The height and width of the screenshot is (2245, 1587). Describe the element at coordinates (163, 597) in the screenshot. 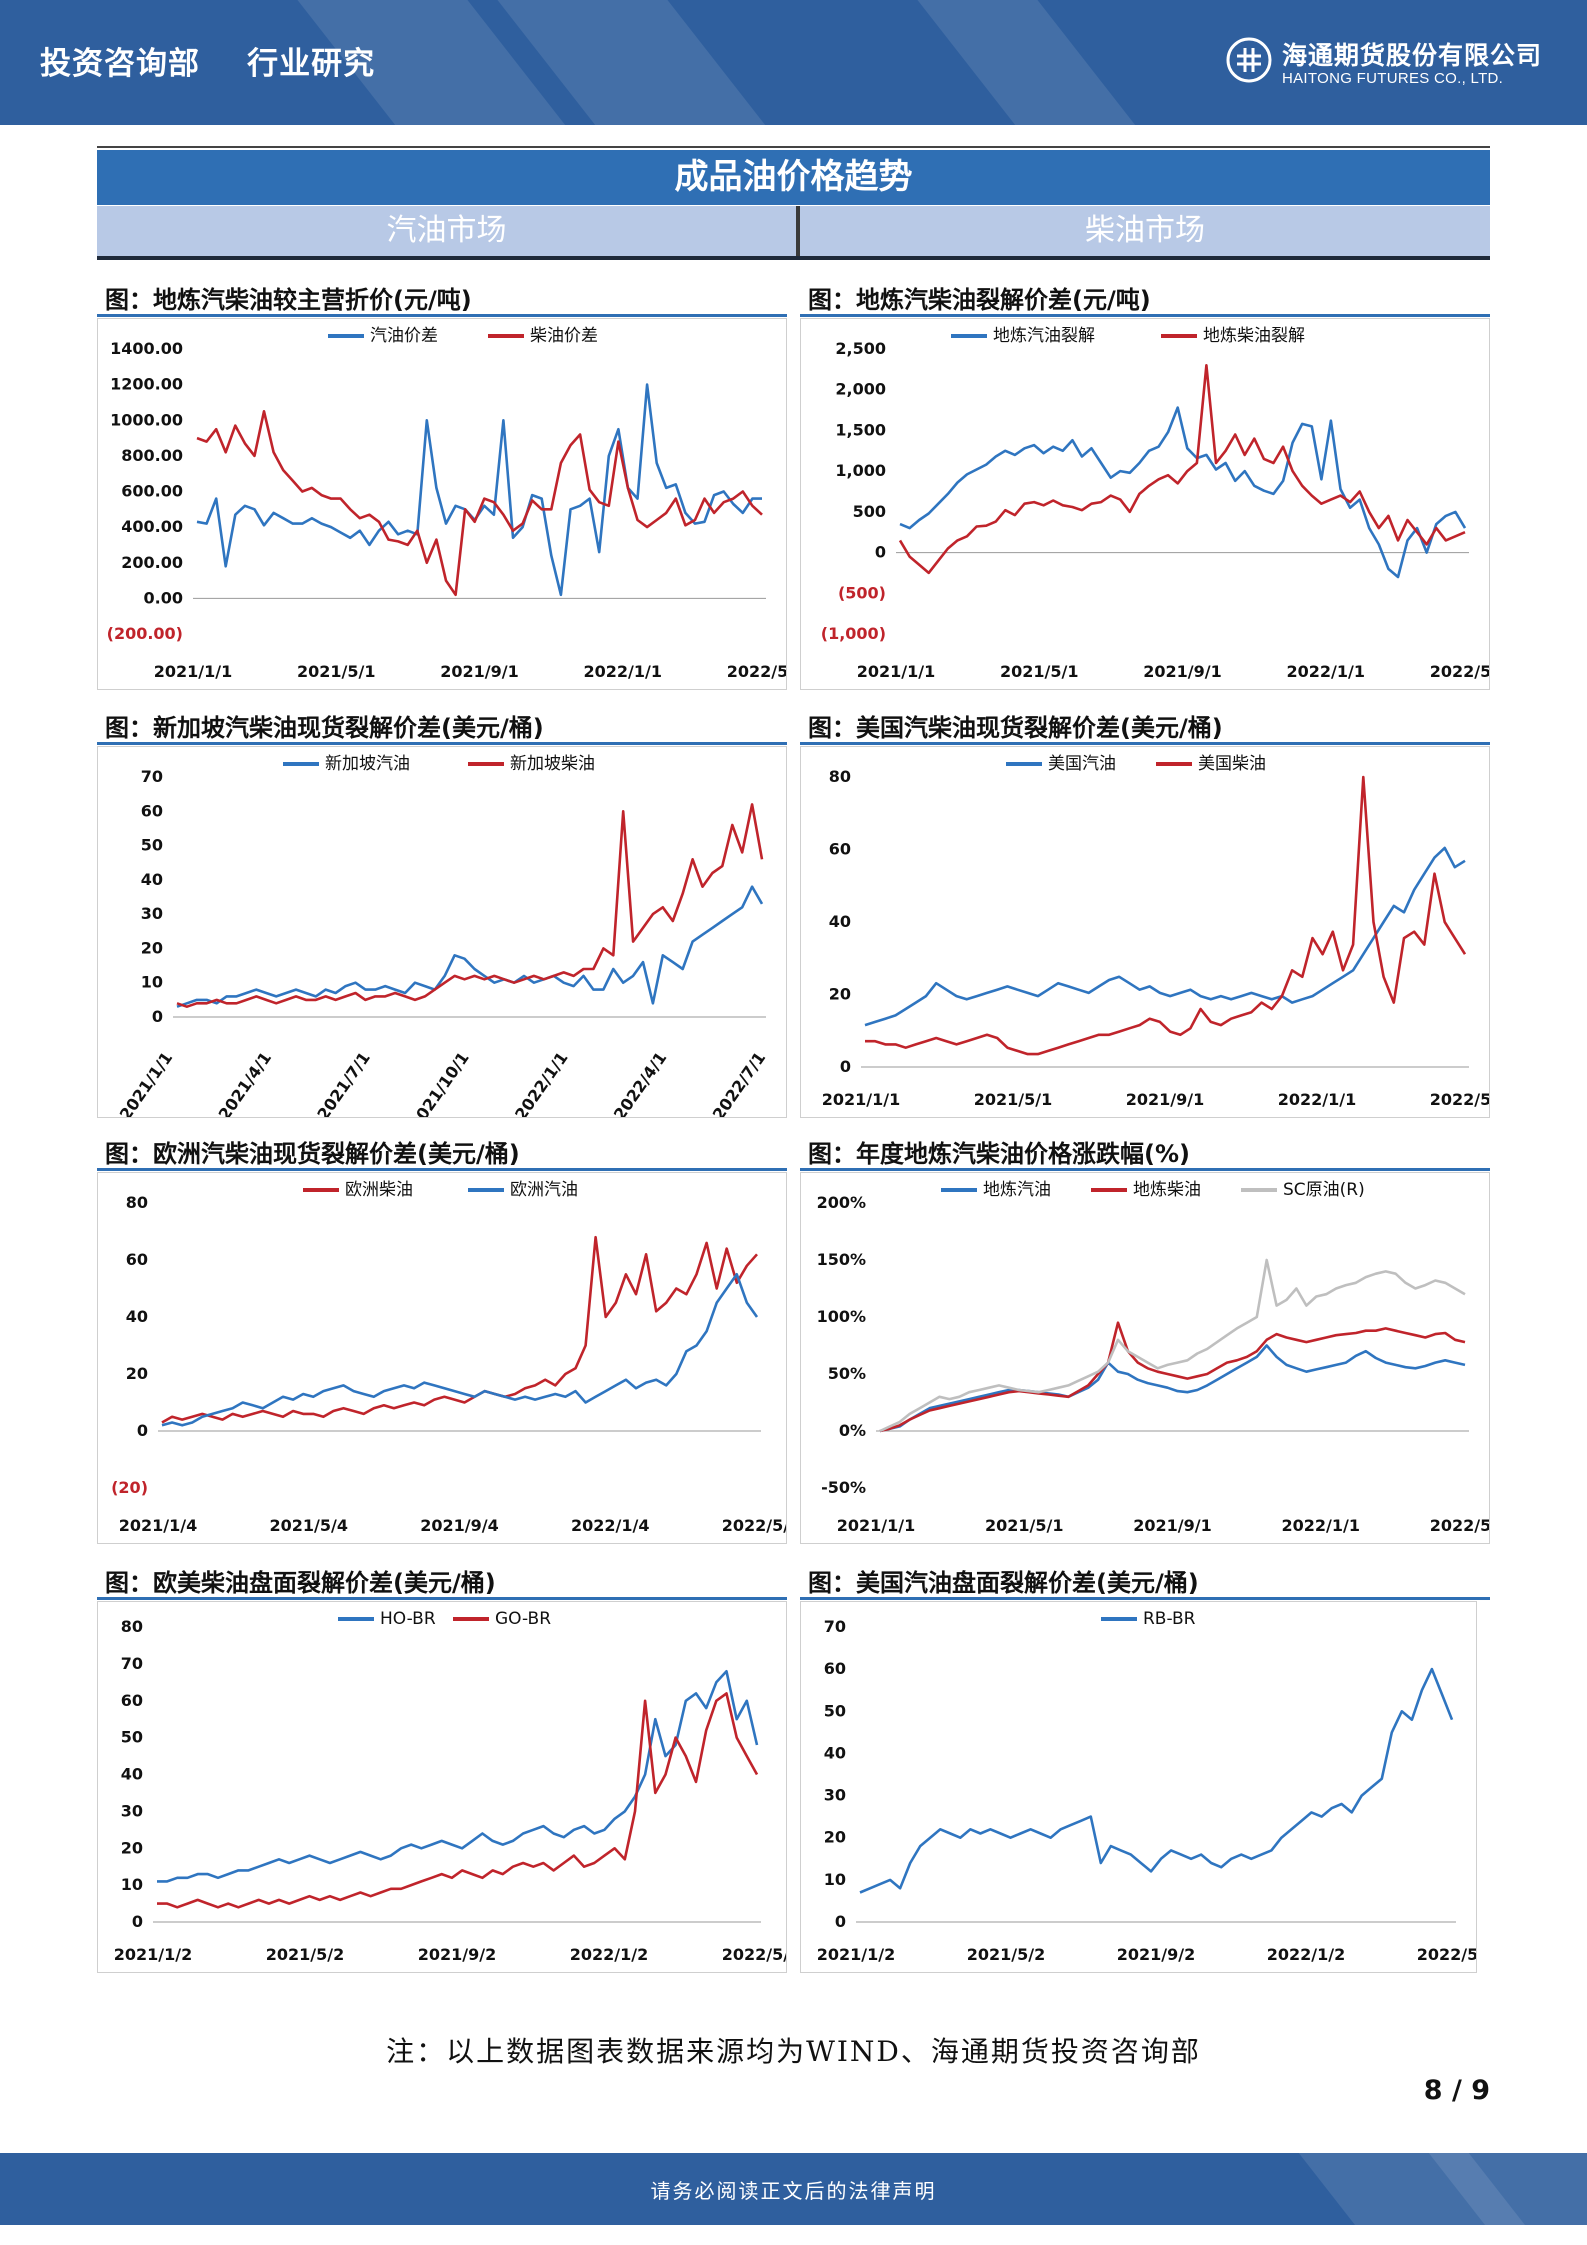

I see `y-tick-label: 0.00` at that location.